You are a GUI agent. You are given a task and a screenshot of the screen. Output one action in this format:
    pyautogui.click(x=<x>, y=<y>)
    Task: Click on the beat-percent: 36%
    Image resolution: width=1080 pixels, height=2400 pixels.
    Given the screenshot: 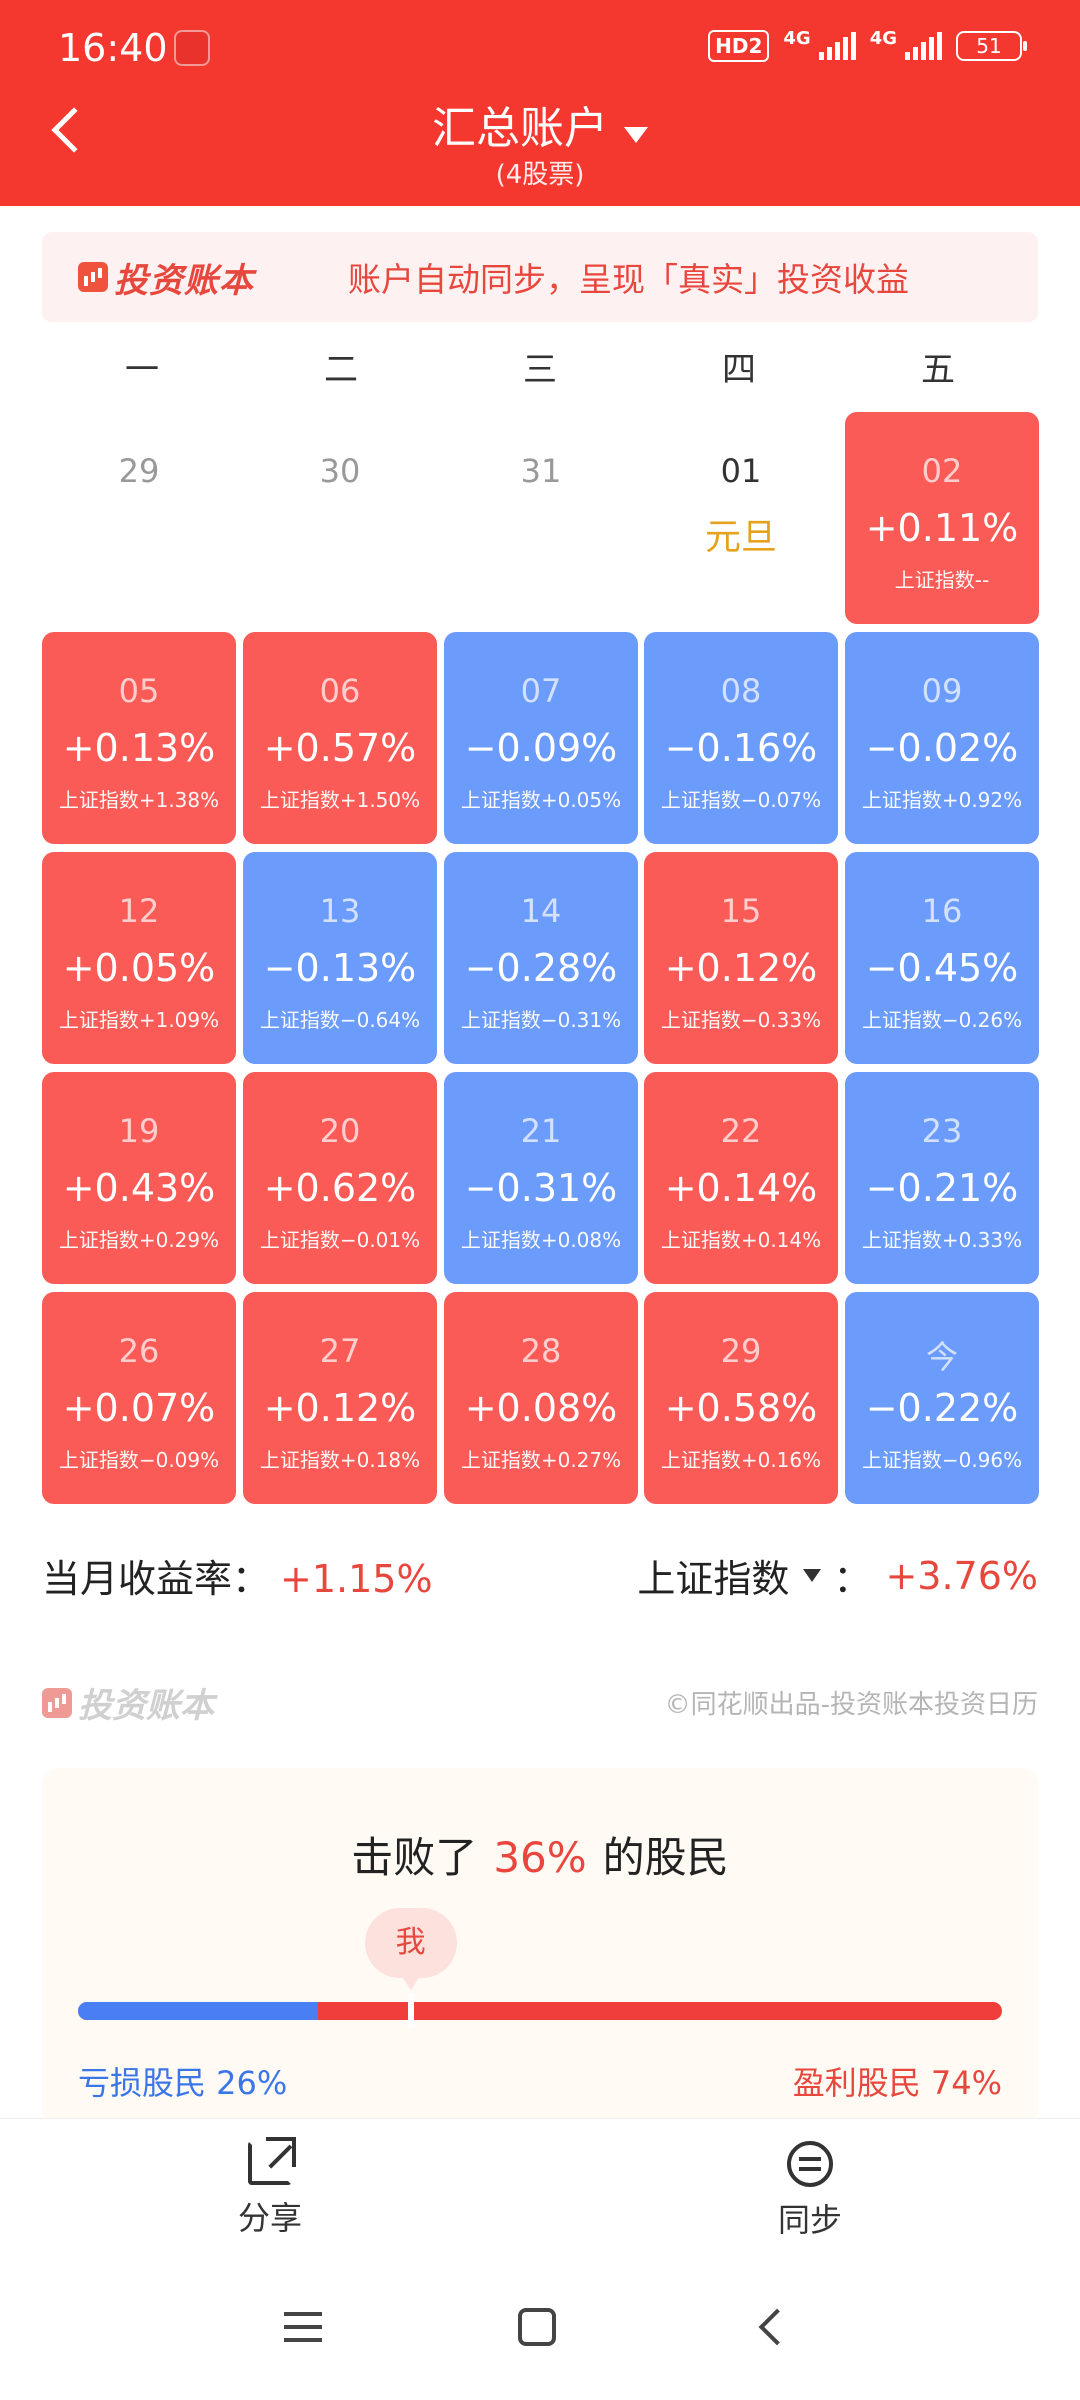 What is the action you would take?
    pyautogui.click(x=540, y=1857)
    